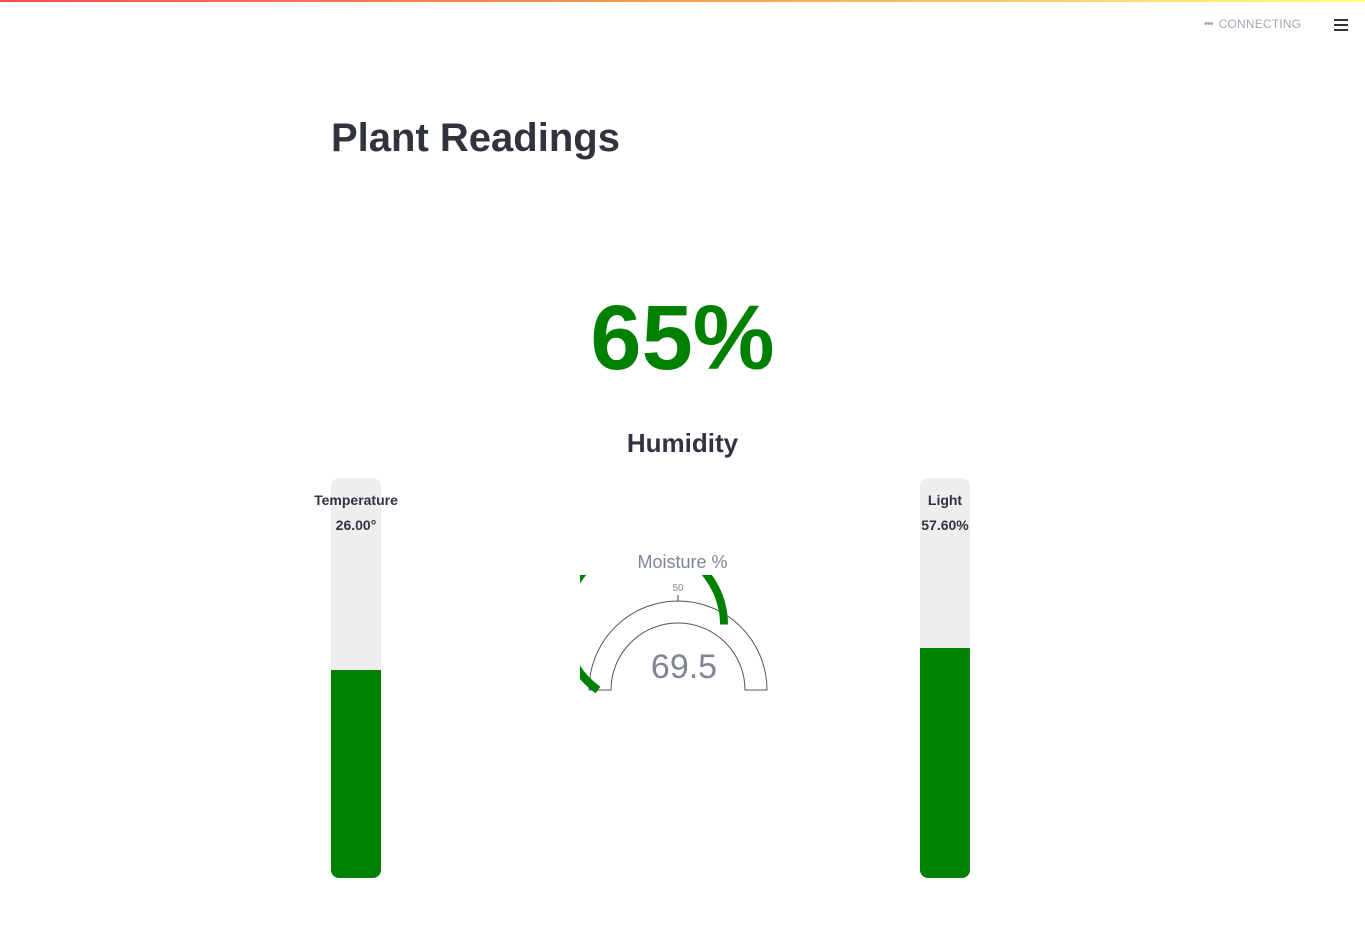 The height and width of the screenshot is (937, 1365). Describe the element at coordinates (945, 762) in the screenshot. I see `light-bar-fill` at that location.